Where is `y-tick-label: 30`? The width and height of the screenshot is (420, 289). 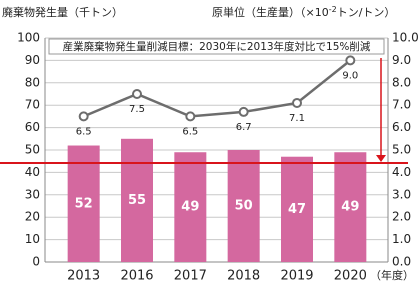 y-tick-label: 30 is located at coordinates (32, 194).